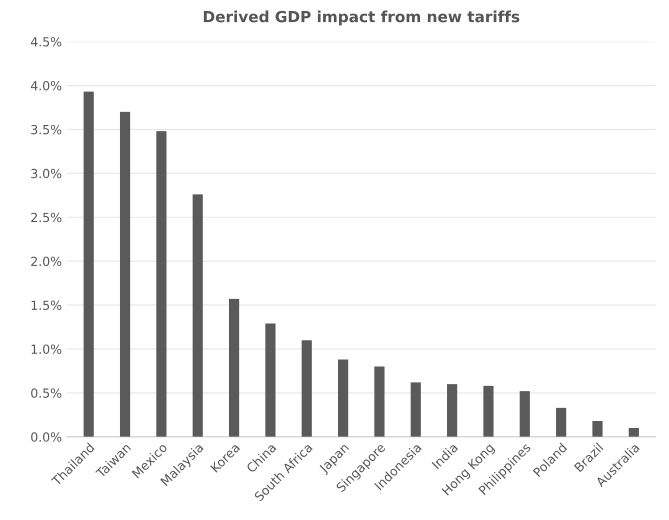 Image resolution: width=669 pixels, height=520 pixels. Describe the element at coordinates (46, 42) in the screenshot. I see `y-tick-label: 4.5%` at that location.